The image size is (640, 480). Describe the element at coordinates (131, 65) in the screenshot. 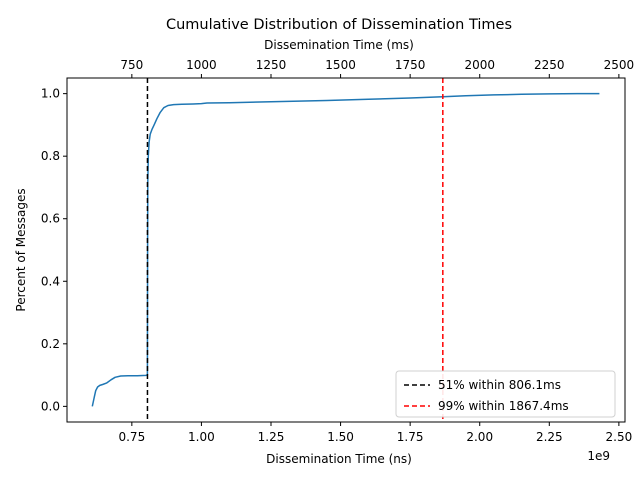

I see `secondary-x-tick-label: 750` at that location.